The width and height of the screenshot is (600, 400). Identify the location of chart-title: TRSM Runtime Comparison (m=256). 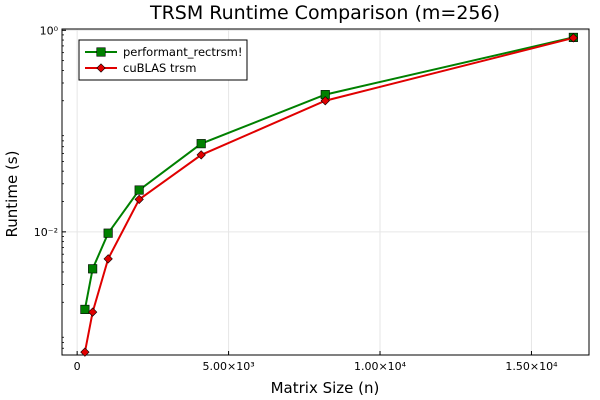
(324, 13).